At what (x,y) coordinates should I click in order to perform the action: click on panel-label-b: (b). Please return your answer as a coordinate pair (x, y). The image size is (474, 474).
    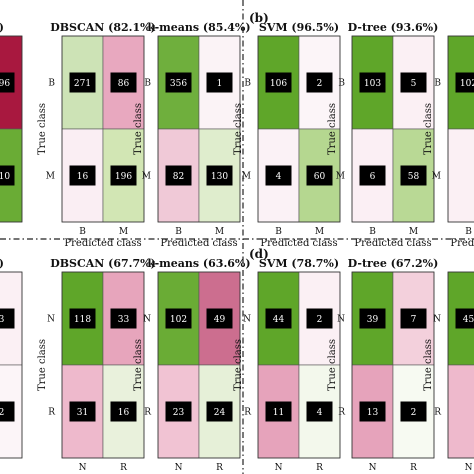
    Looking at the image, I should click on (259, 18).